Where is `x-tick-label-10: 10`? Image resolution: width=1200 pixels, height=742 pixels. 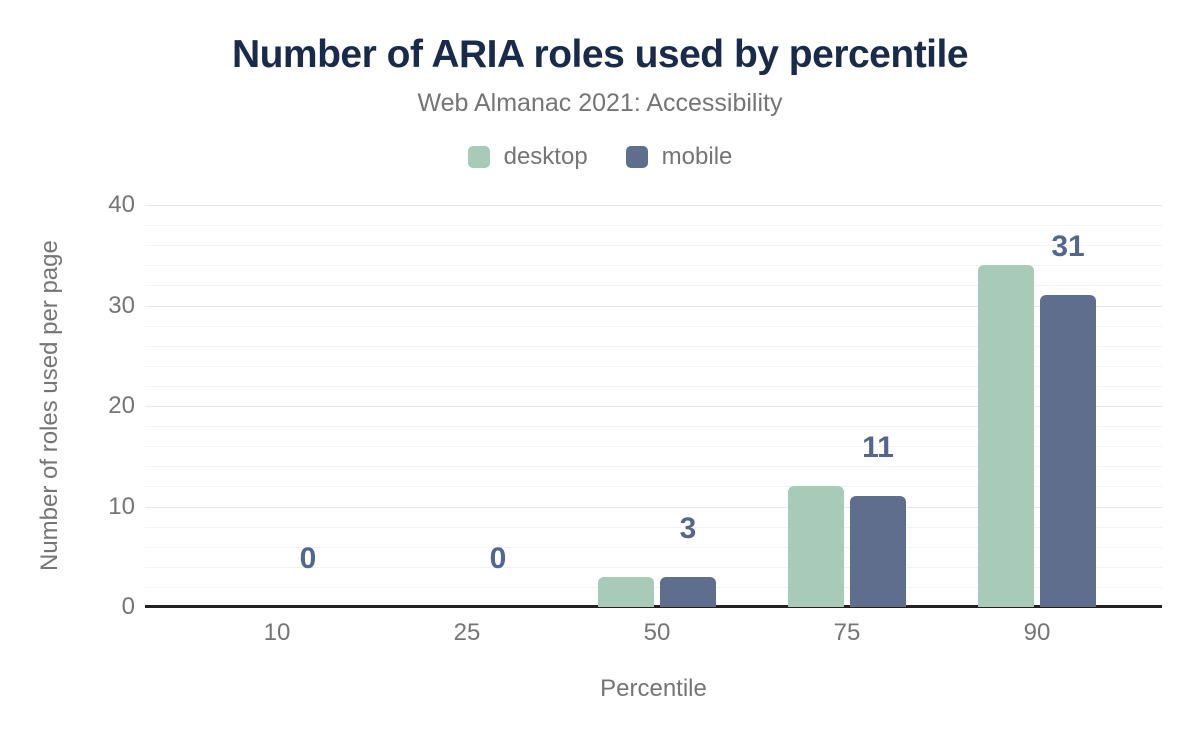
x-tick-label-10: 10 is located at coordinates (277, 632).